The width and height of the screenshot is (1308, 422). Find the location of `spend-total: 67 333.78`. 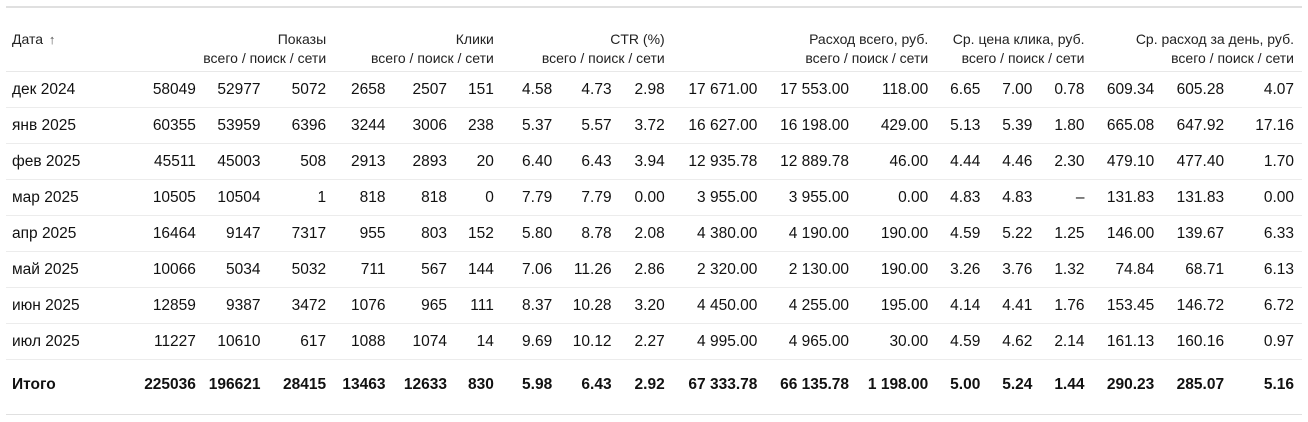

spend-total: 67 333.78 is located at coordinates (723, 384).